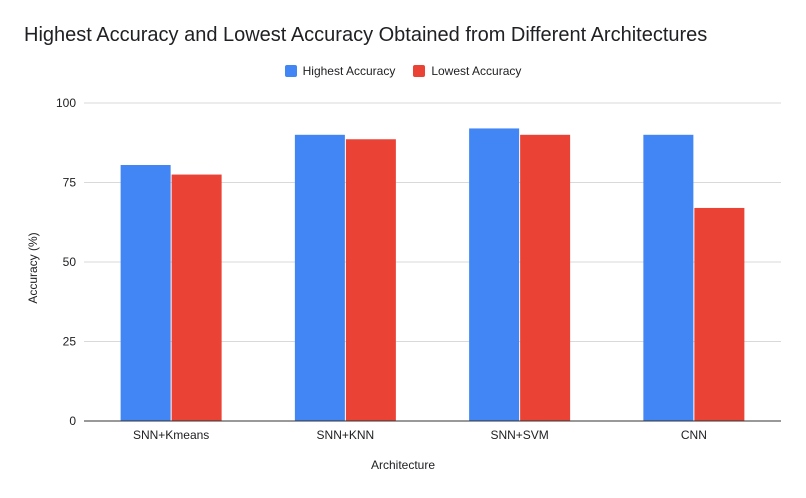 The height and width of the screenshot is (498, 806). Describe the element at coordinates (694, 435) in the screenshot. I see `x-tick-label-3: CNN` at that location.